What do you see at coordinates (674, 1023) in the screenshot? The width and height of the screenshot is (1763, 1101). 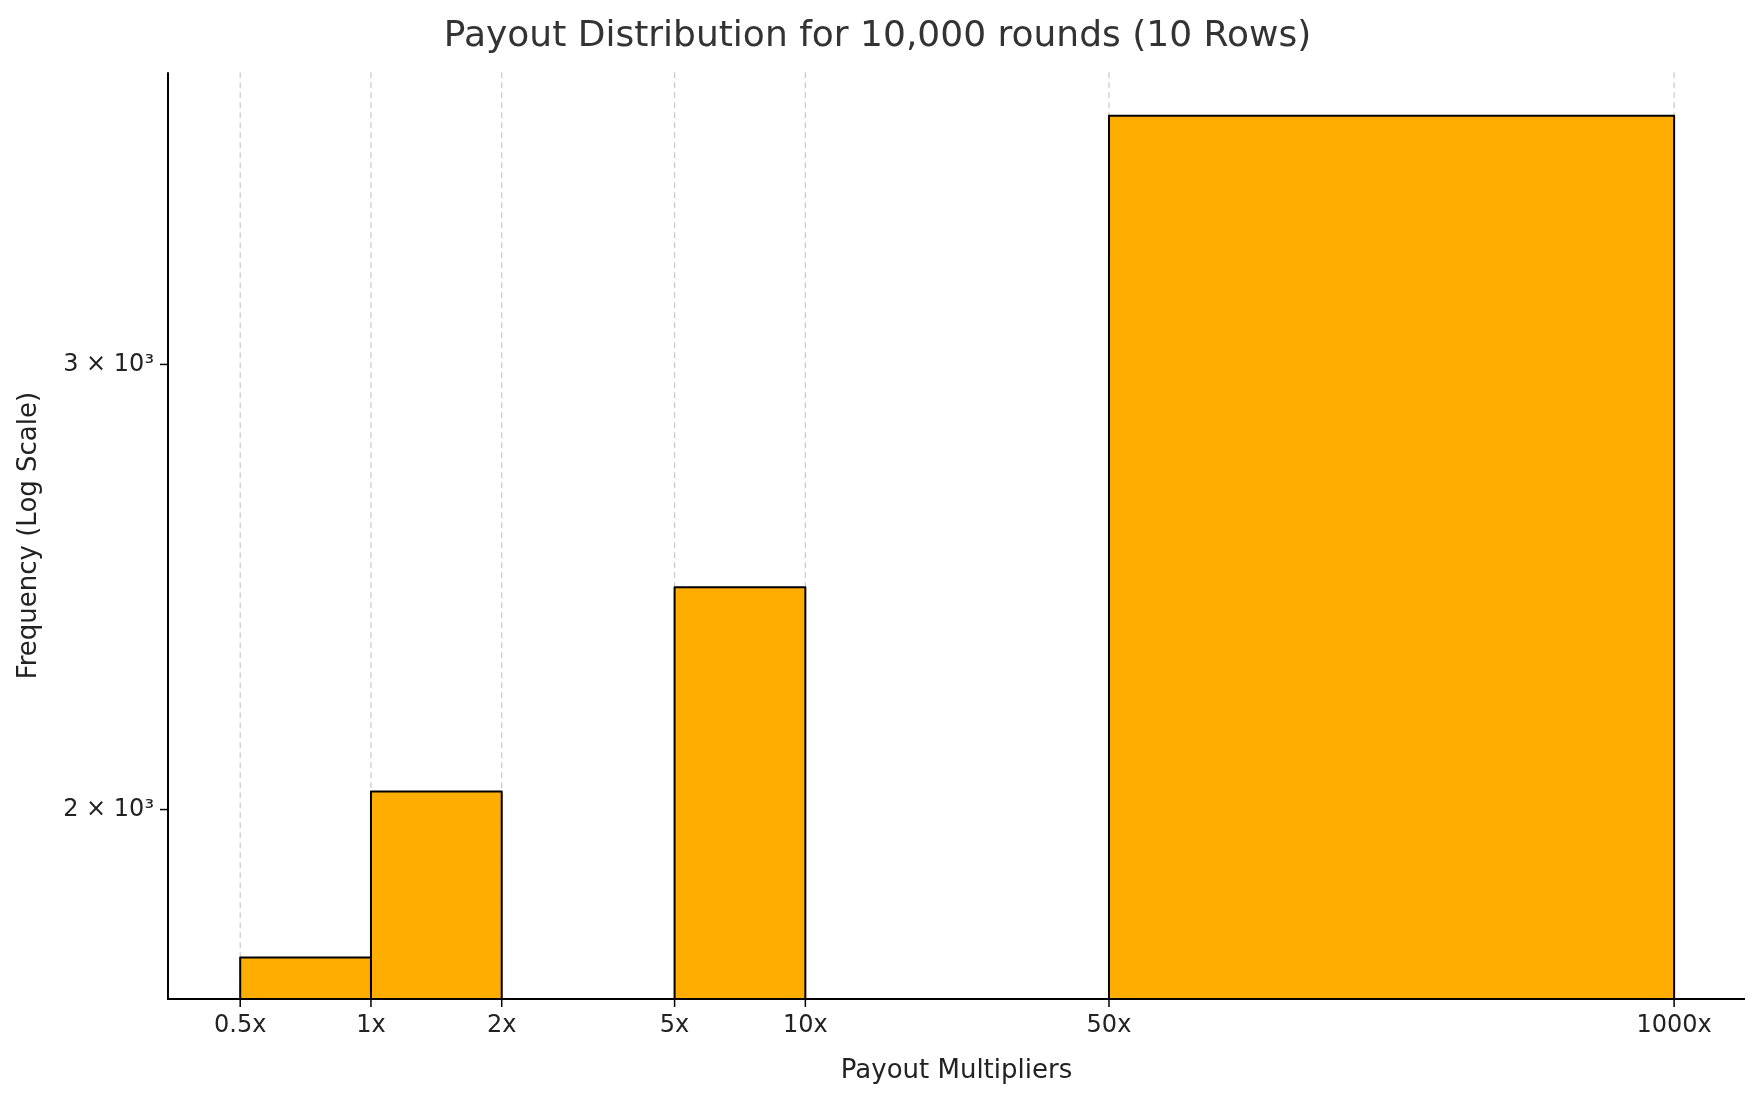 I see `x-tick-label: 5x` at bounding box center [674, 1023].